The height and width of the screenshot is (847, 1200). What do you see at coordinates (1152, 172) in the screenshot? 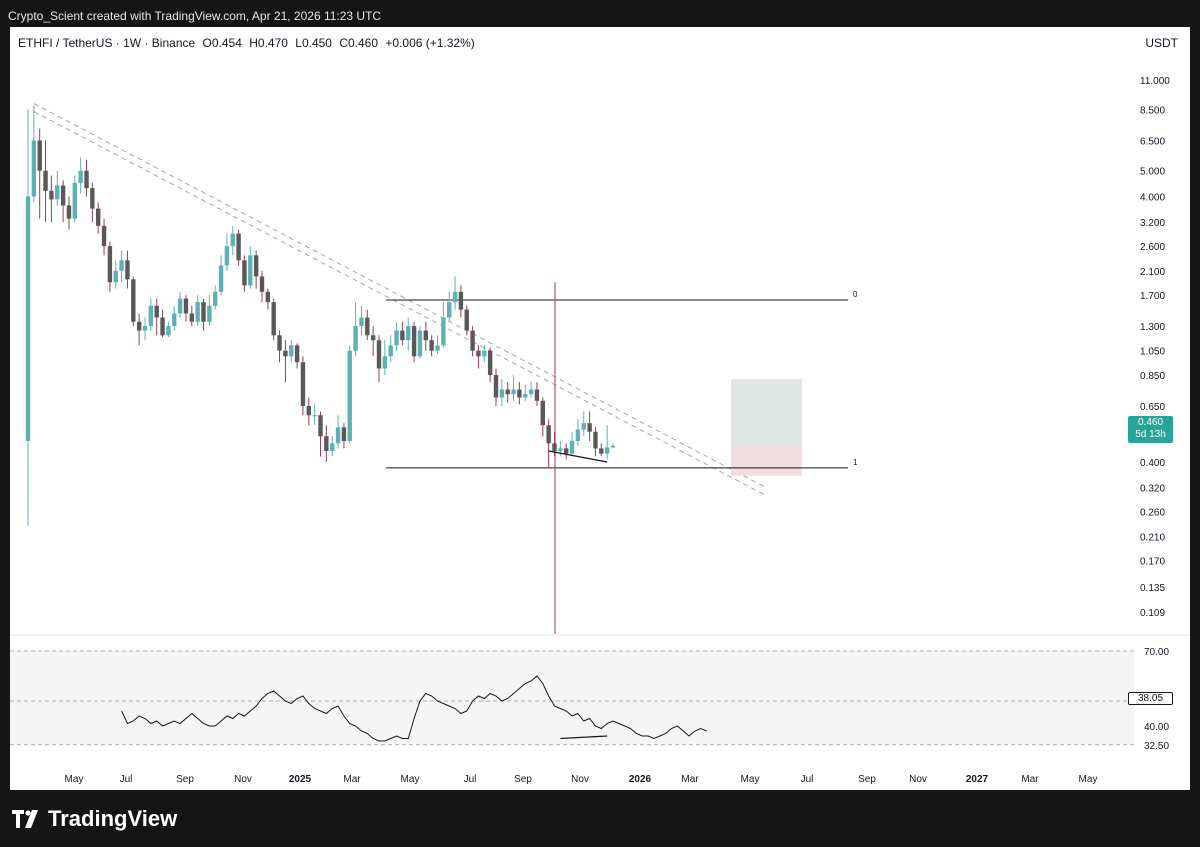
I see `price-axis-label: 5.000` at bounding box center [1152, 172].